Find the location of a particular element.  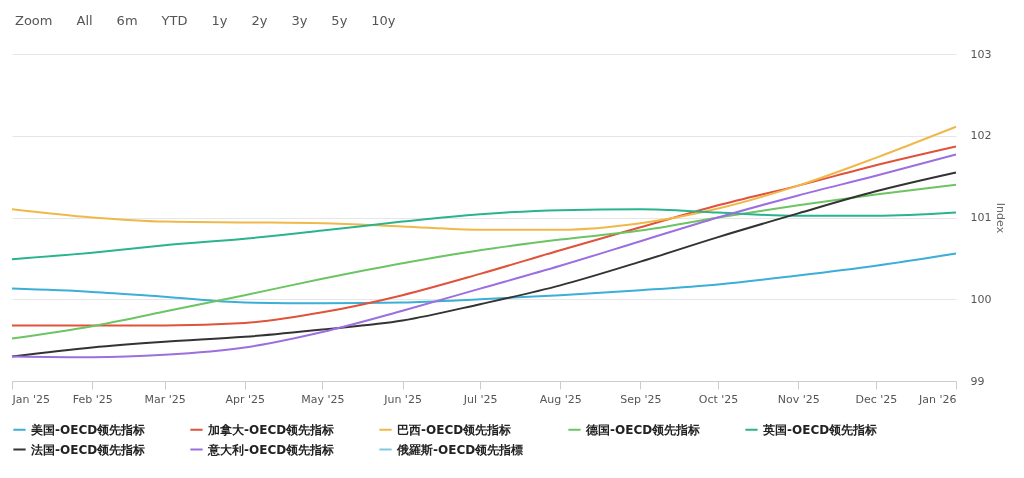

text: 2y is located at coordinates (259, 20).